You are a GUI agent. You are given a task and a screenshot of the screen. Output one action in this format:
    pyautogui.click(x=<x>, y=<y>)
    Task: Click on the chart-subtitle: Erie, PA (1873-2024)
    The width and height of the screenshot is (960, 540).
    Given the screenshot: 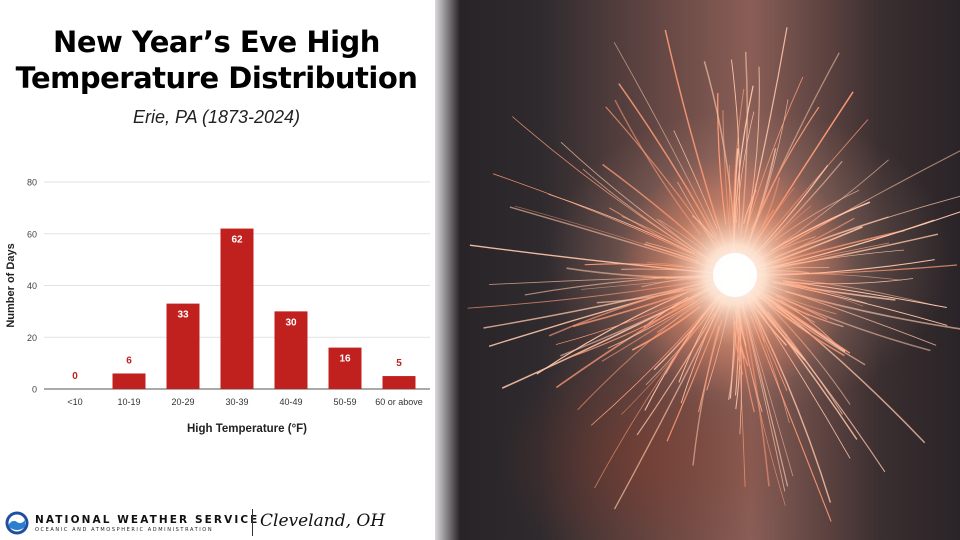 What is the action you would take?
    pyautogui.click(x=216, y=117)
    